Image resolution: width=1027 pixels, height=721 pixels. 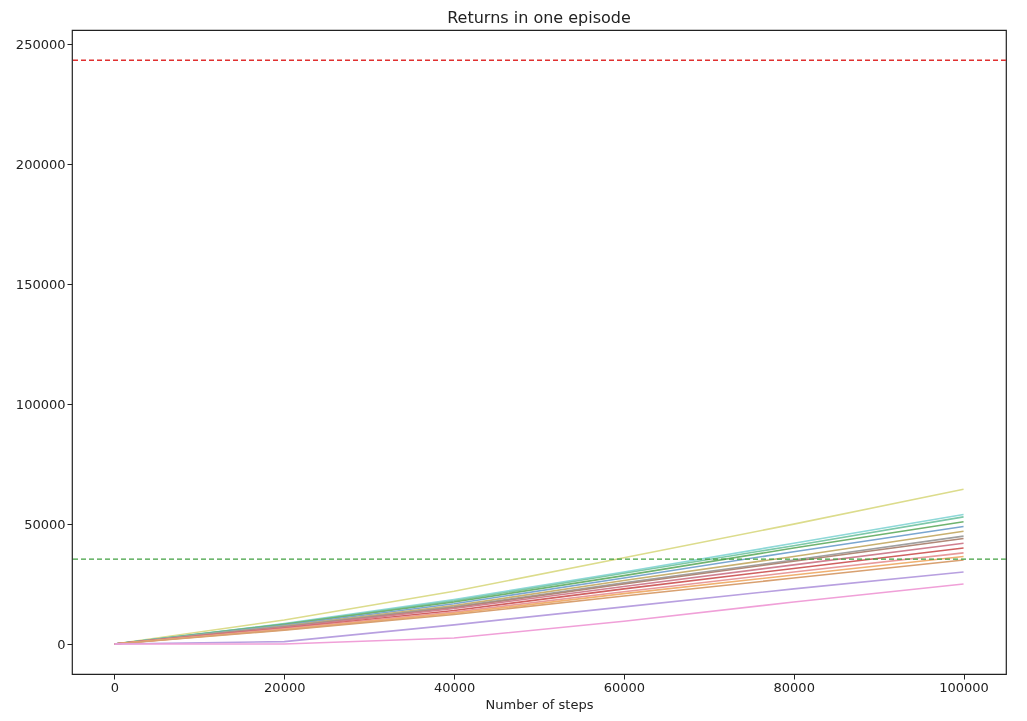 What do you see at coordinates (964, 687) in the screenshot?
I see `x-tick-label: 100000` at bounding box center [964, 687].